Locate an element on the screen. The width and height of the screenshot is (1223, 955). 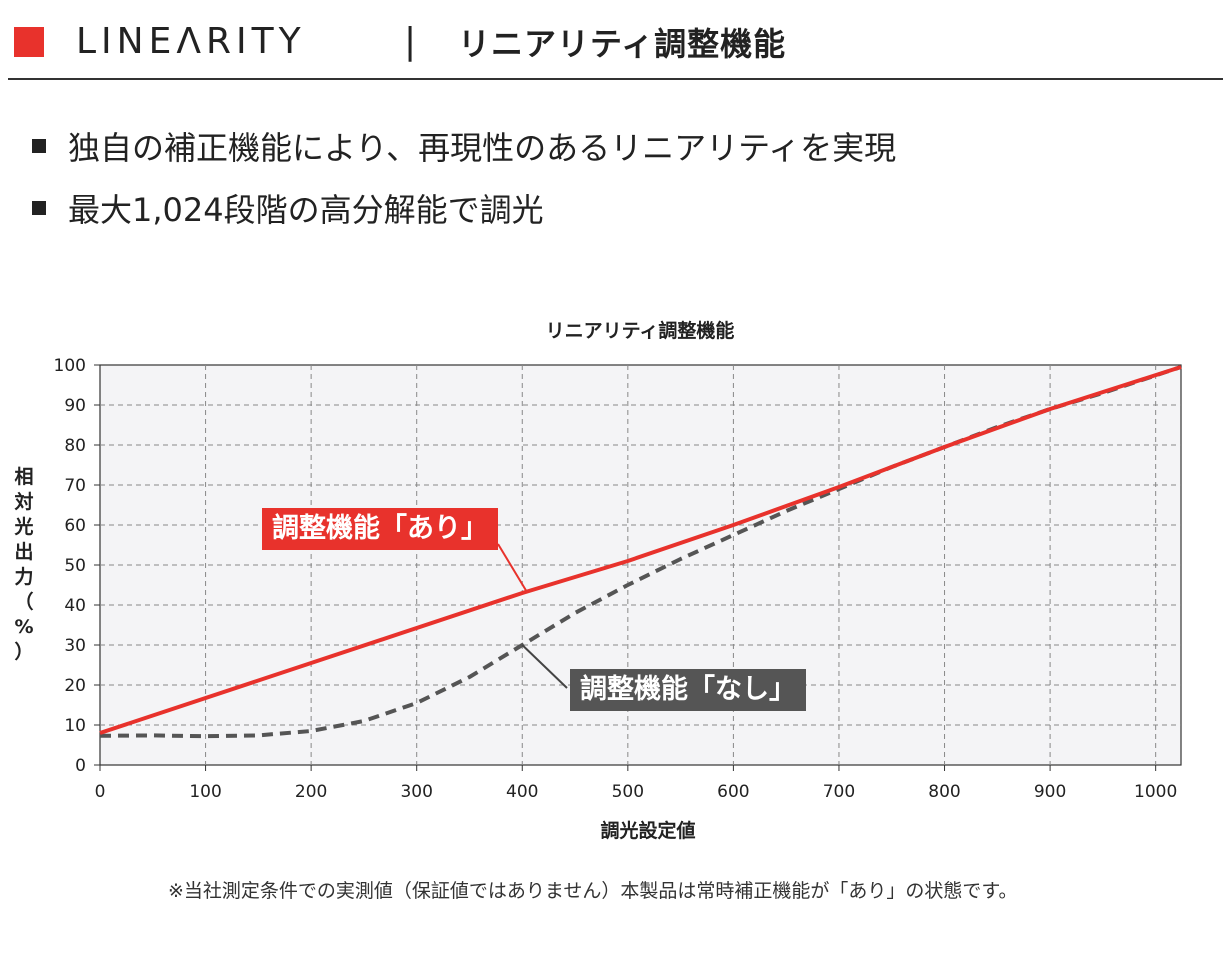
x-tick-label: 200 is located at coordinates (311, 792).